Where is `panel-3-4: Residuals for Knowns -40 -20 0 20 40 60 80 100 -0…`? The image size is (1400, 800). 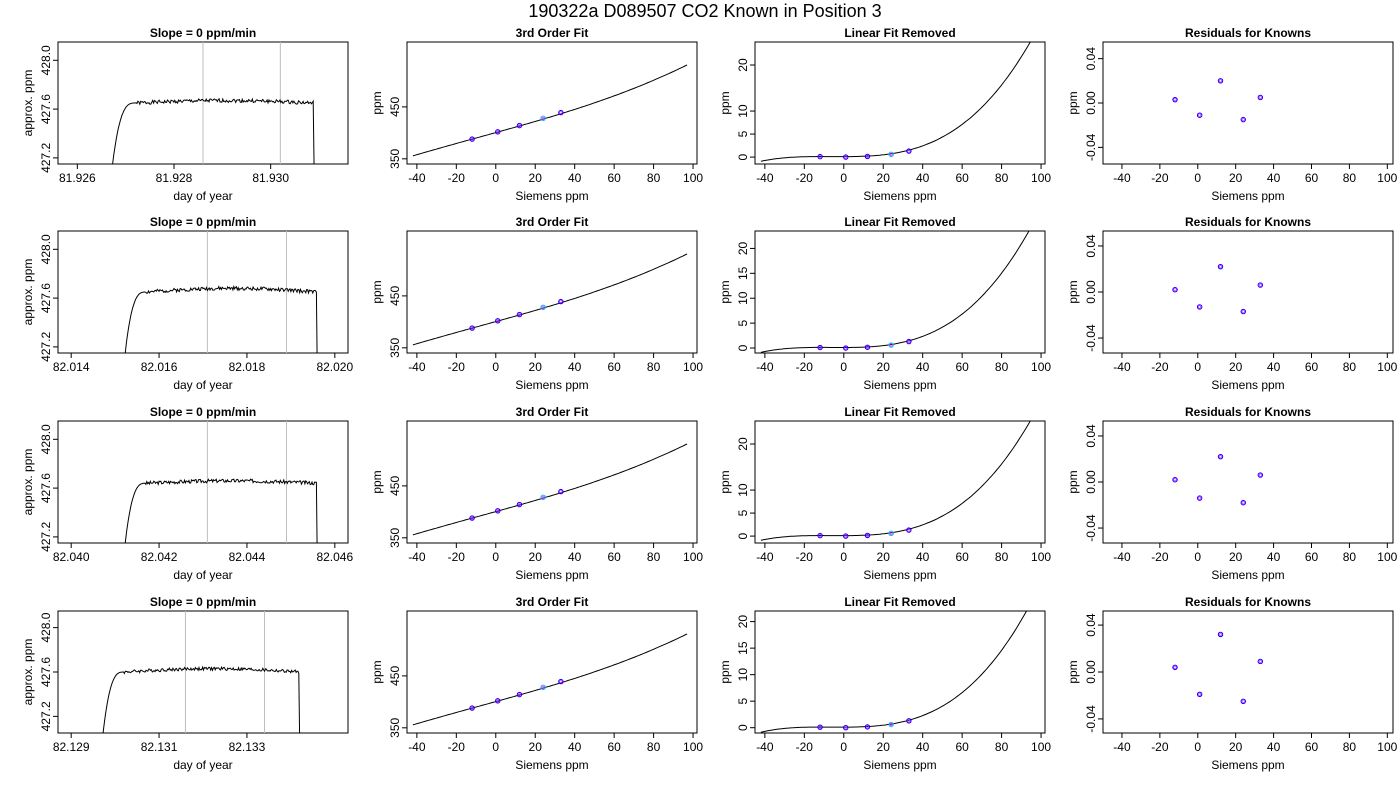
panel-3-4: Residuals for Knowns -40 -20 0 20 40 60 80 100 -0… is located at coordinates (1232, 493).